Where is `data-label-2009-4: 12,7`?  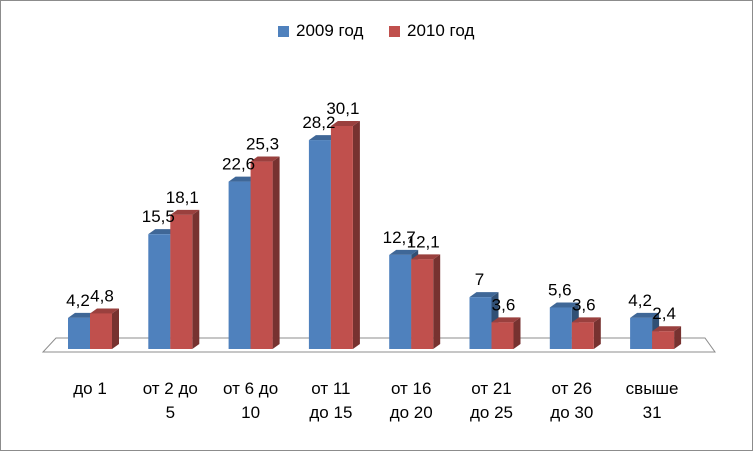 data-label-2009-4: 12,7 is located at coordinates (399, 237).